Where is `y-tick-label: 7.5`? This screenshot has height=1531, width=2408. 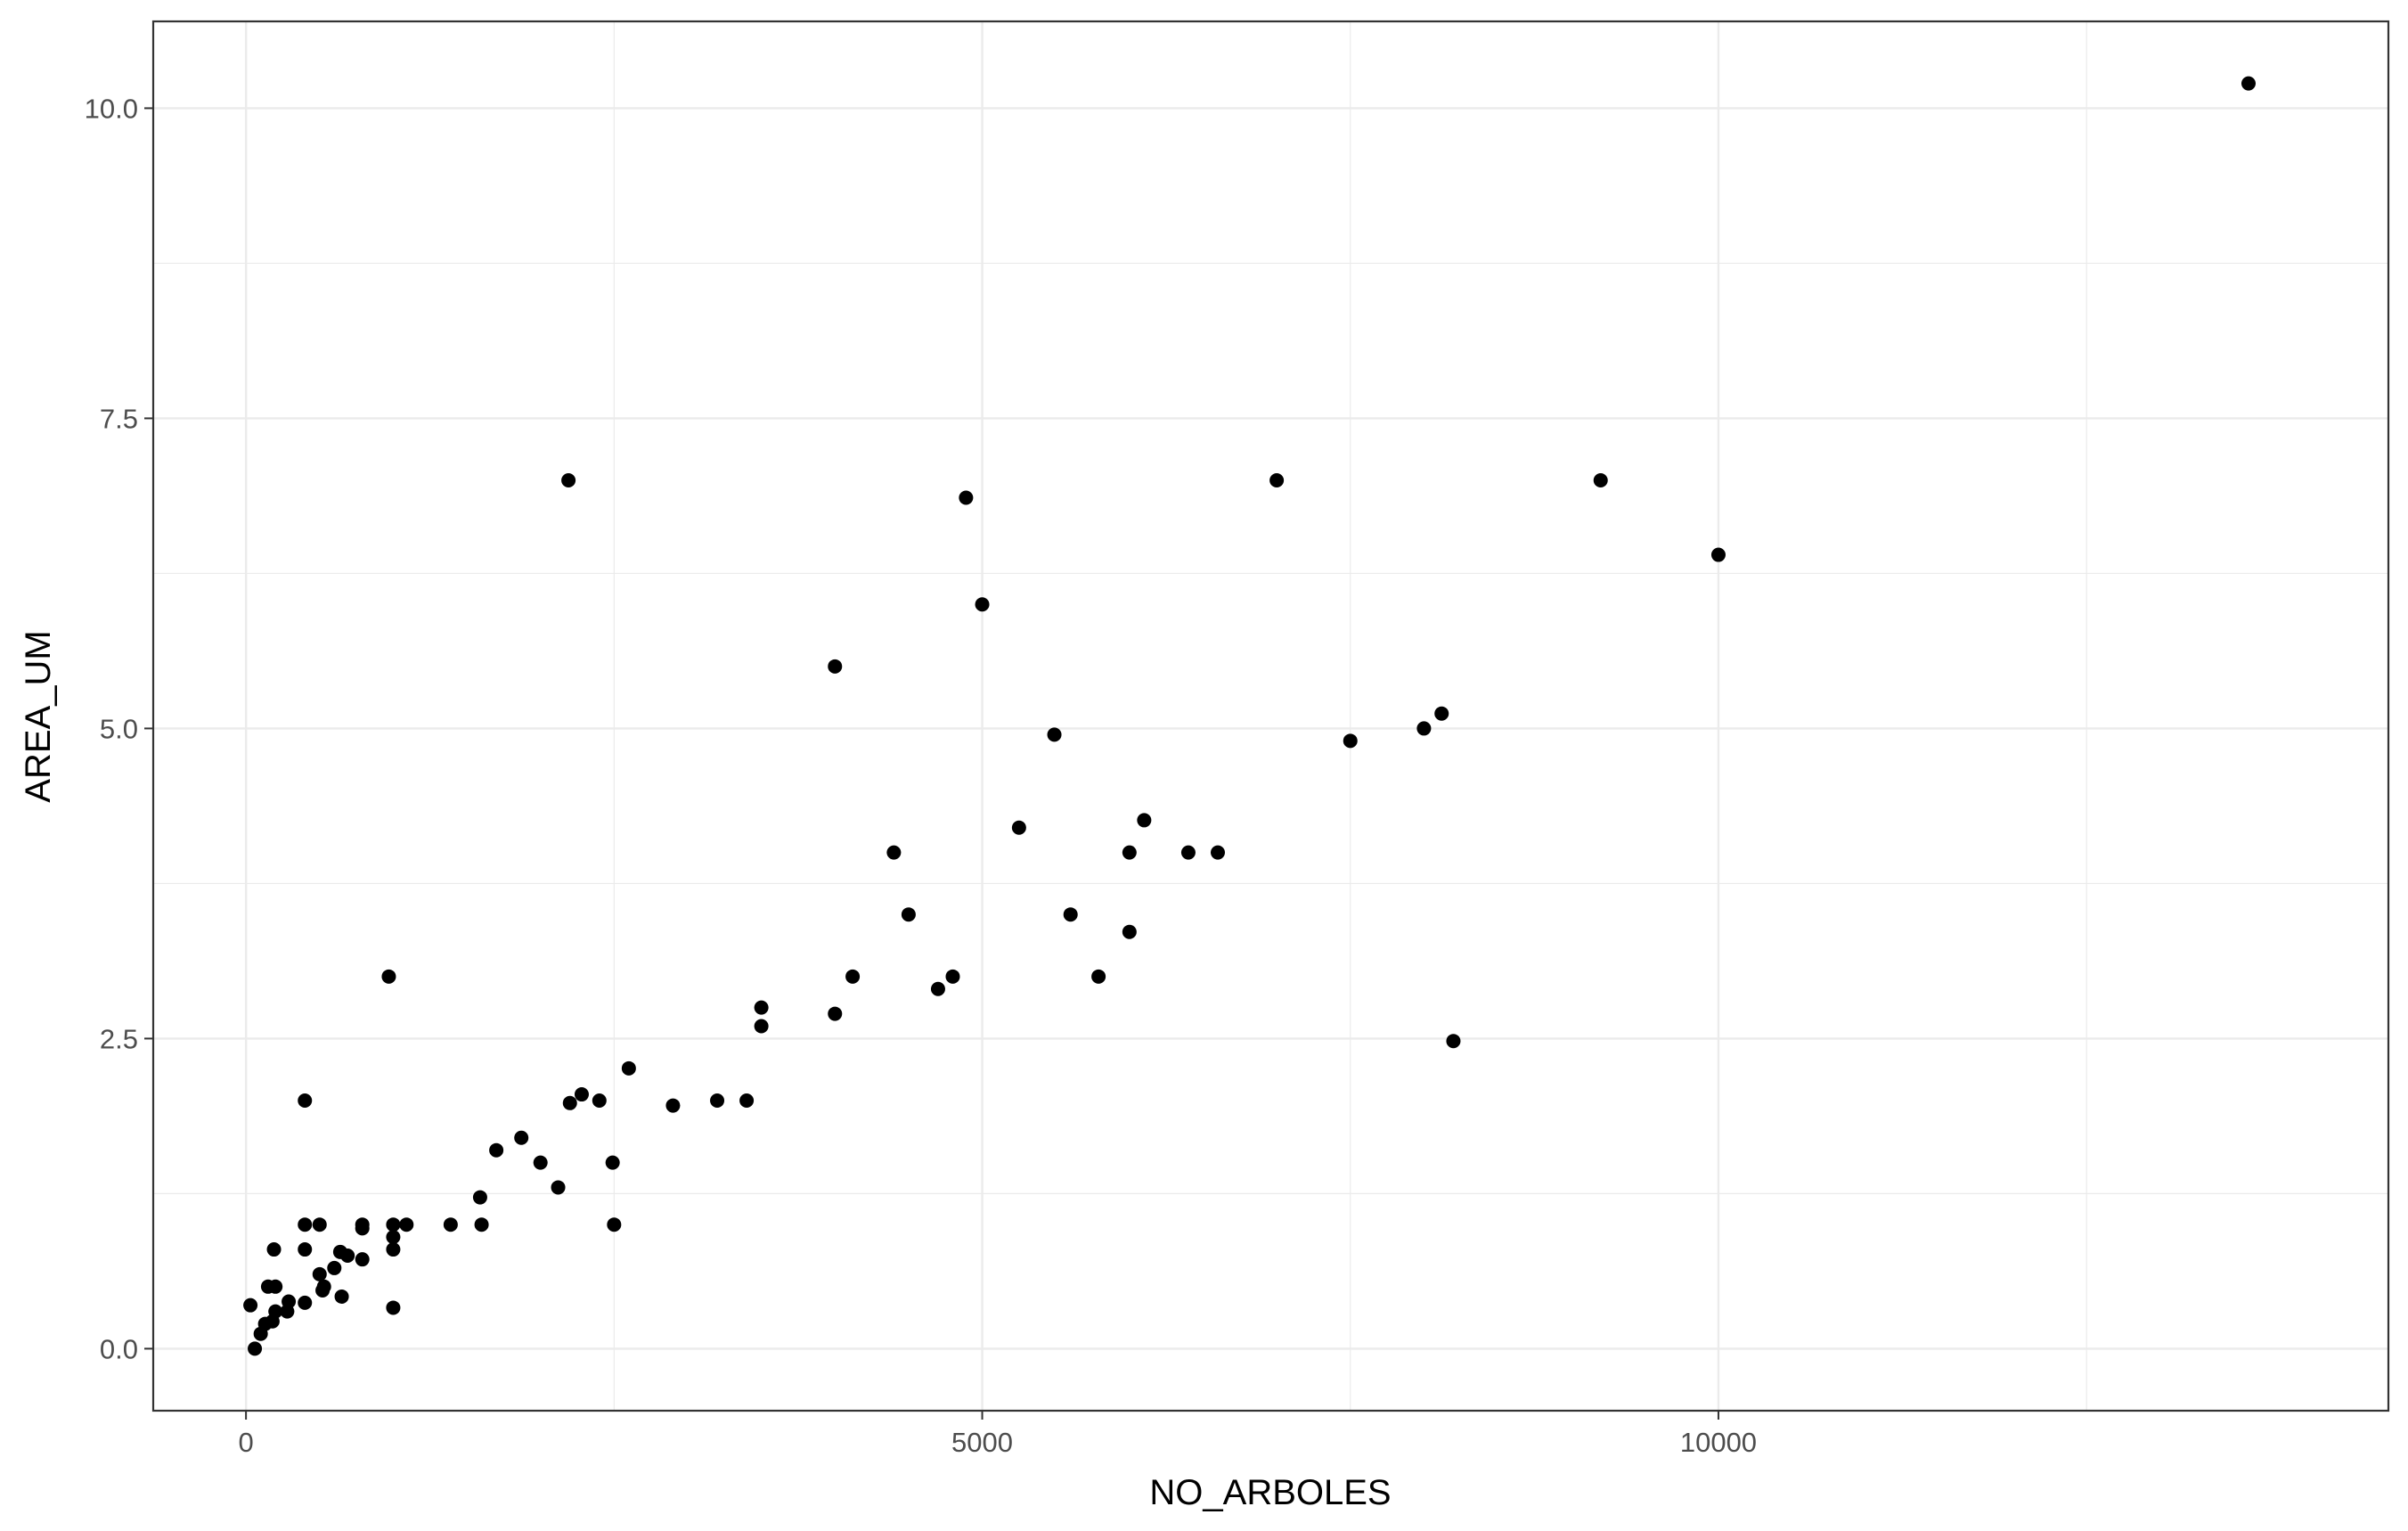 y-tick-label: 7.5 is located at coordinates (119, 418).